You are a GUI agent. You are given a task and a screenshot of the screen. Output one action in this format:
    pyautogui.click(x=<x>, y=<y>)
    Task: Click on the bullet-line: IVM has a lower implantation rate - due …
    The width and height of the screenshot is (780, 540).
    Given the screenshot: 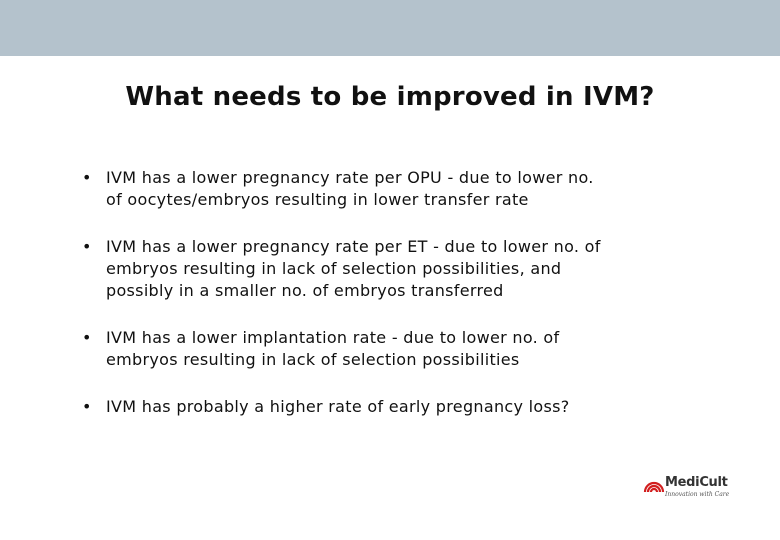 What is the action you would take?
    pyautogui.click(x=333, y=337)
    